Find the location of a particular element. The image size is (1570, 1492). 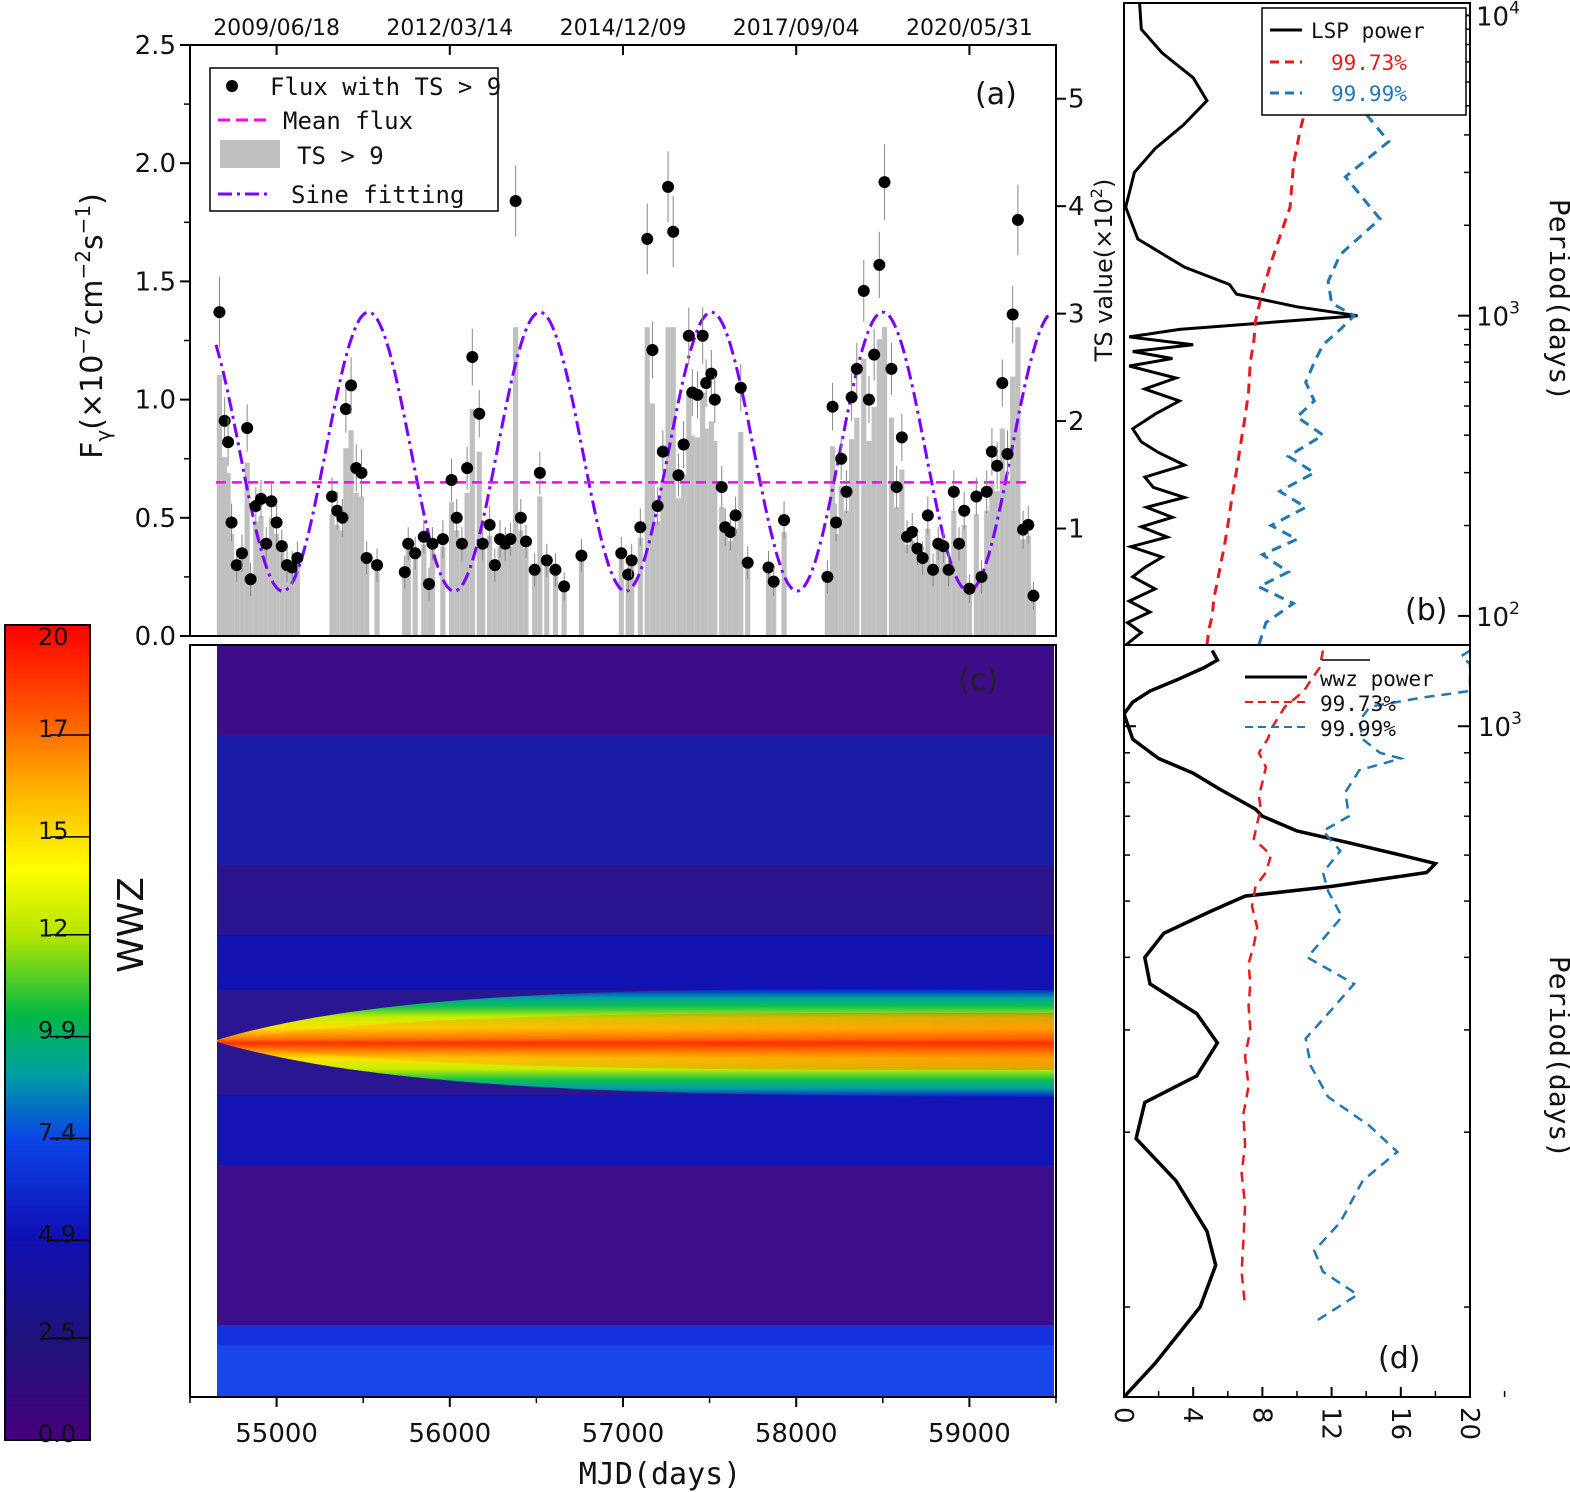

panel-a-y-label: Fγ(×10−7cm−2s−1) is located at coordinates (93, 326).